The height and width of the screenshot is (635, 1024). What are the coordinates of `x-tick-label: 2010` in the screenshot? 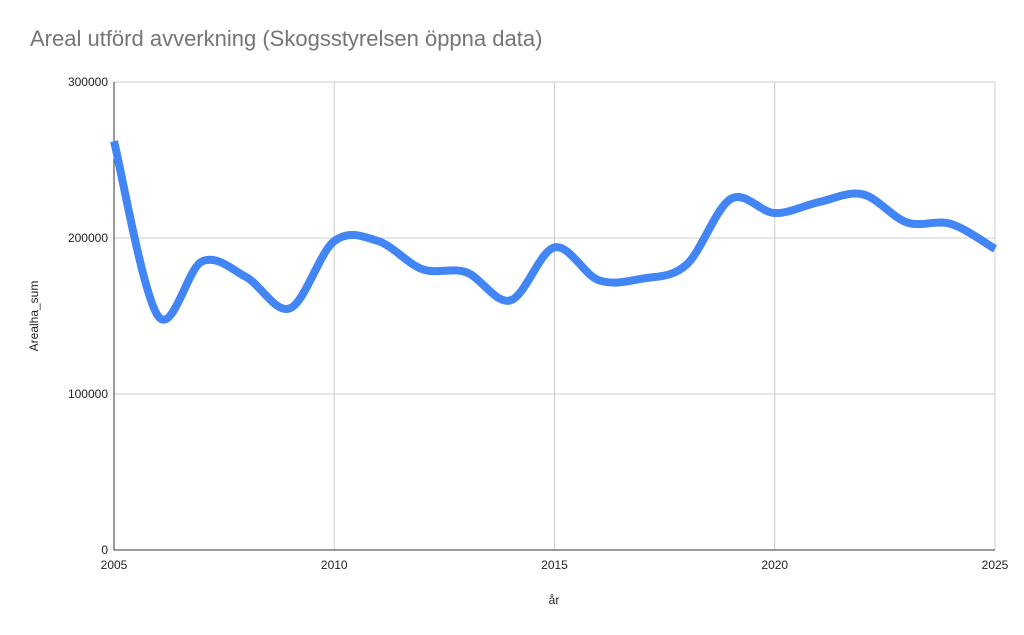 It's located at (334, 565).